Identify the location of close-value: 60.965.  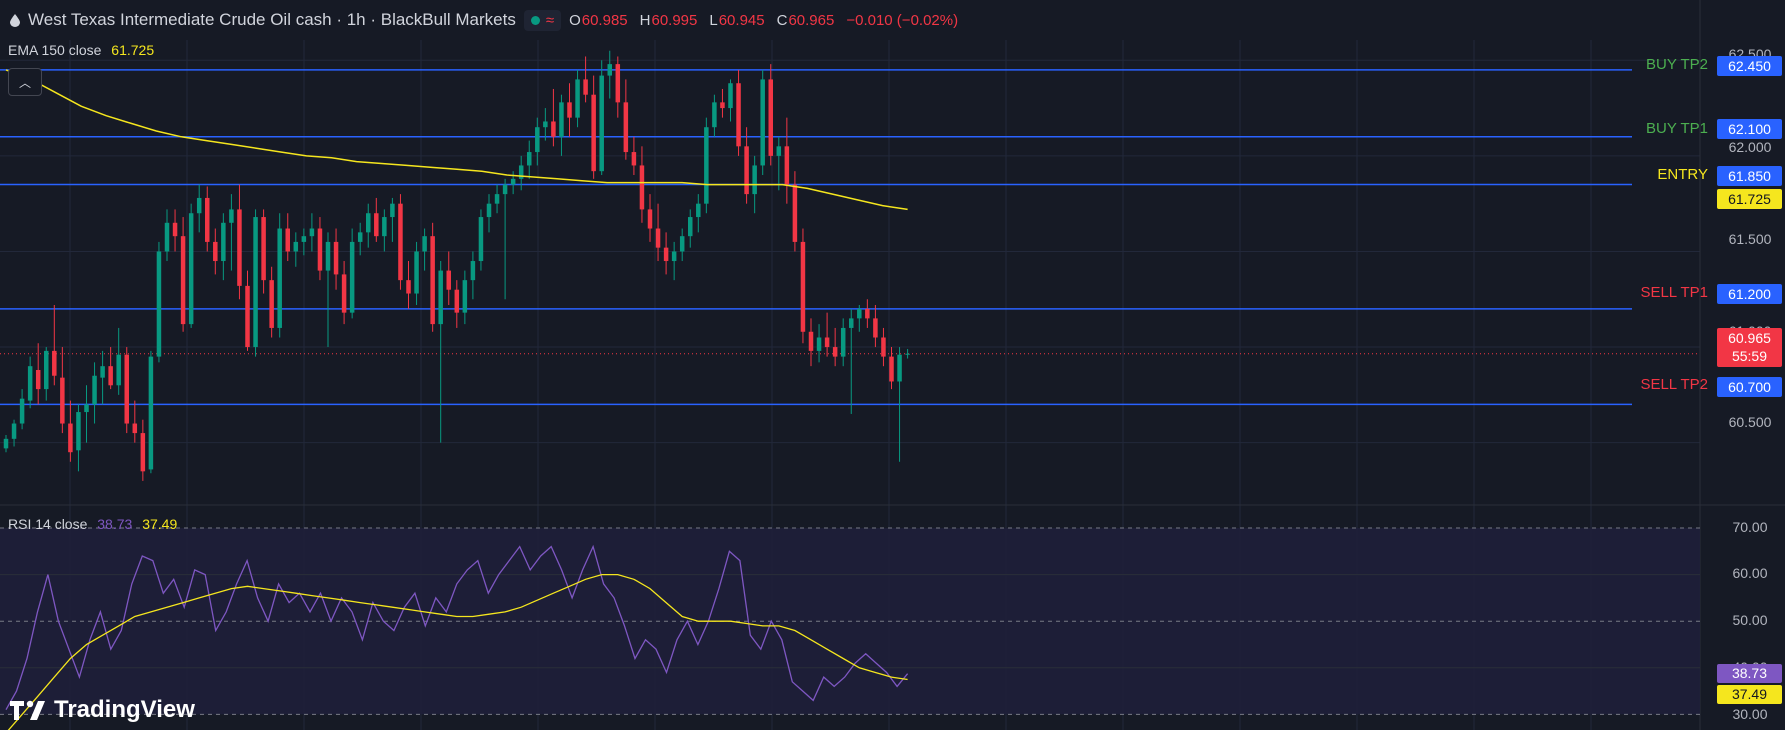
(811, 20).